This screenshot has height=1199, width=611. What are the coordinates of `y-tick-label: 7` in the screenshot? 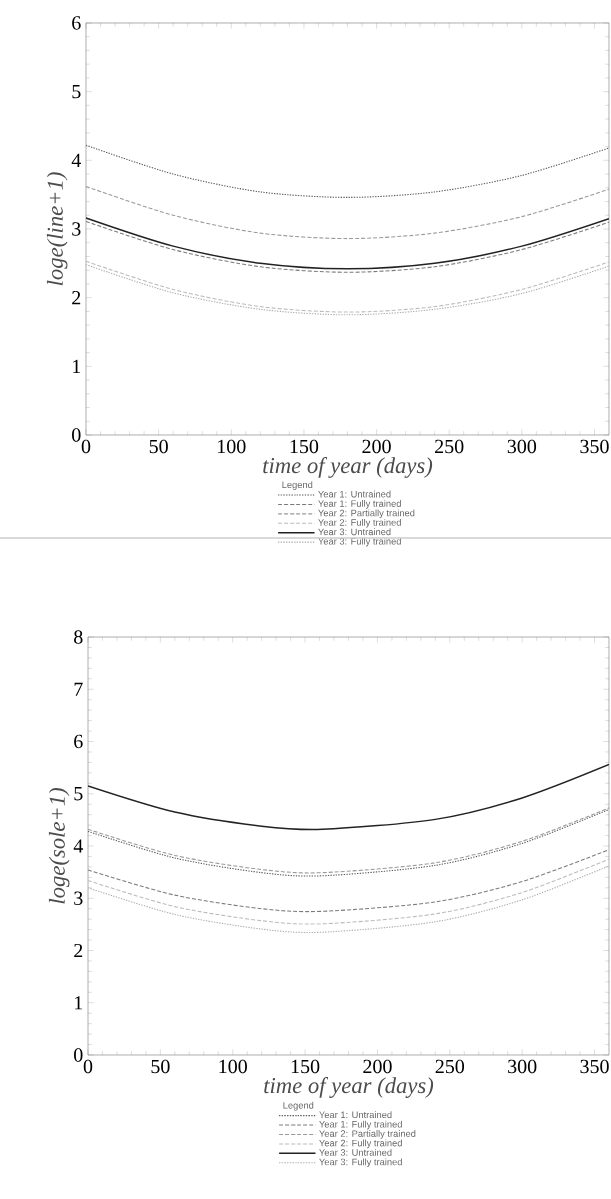 It's located at (78, 689).